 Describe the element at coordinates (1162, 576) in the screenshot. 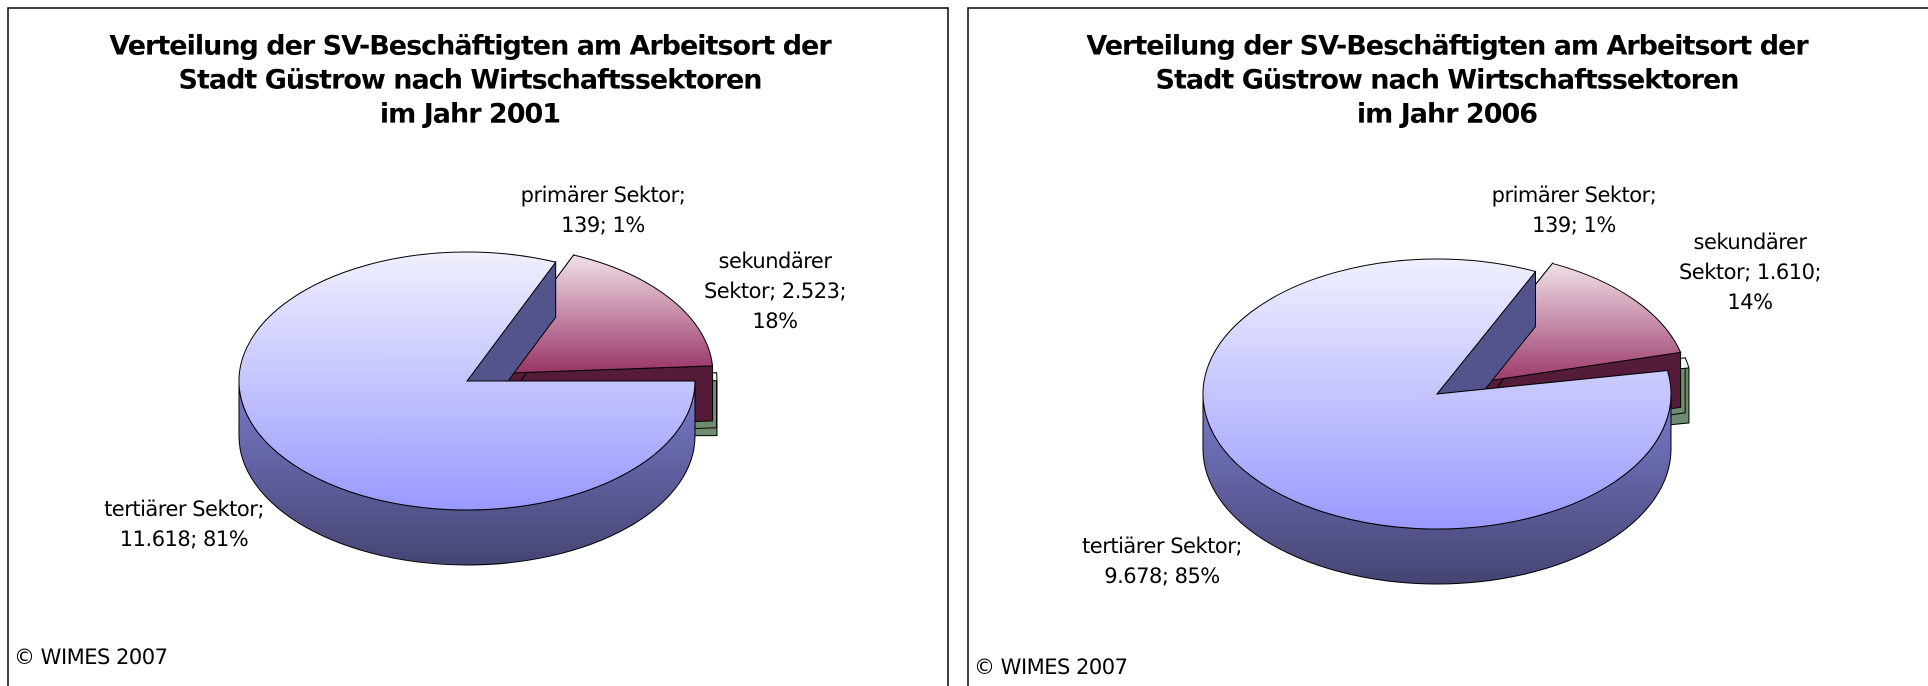

I see `data-label: 9.678; 85%` at that location.